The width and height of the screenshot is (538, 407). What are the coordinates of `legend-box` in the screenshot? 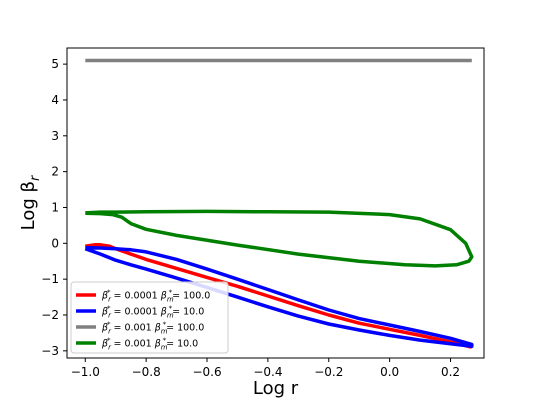 It's located at (149, 317).